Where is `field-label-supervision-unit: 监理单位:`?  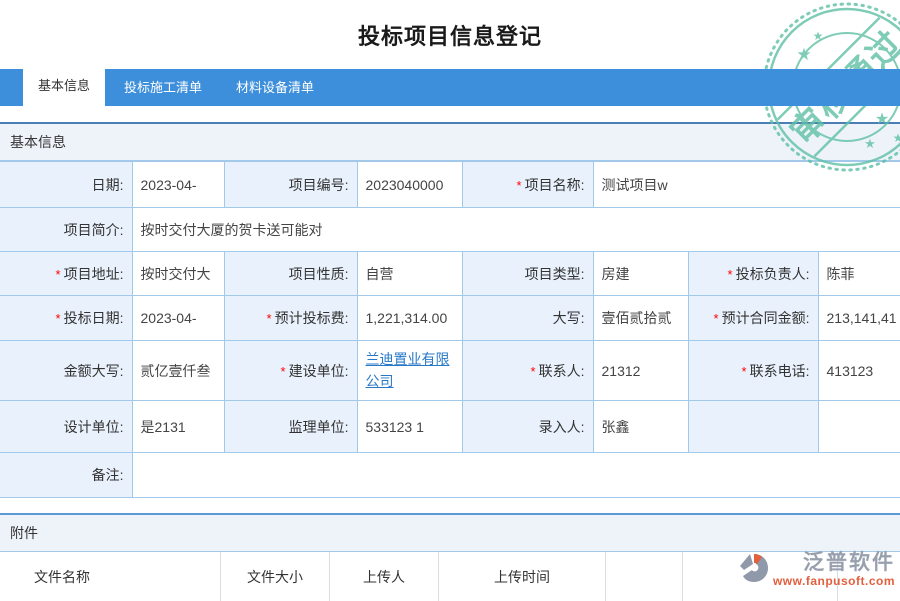 field-label-supervision-unit: 监理单位: is located at coordinates (290, 426).